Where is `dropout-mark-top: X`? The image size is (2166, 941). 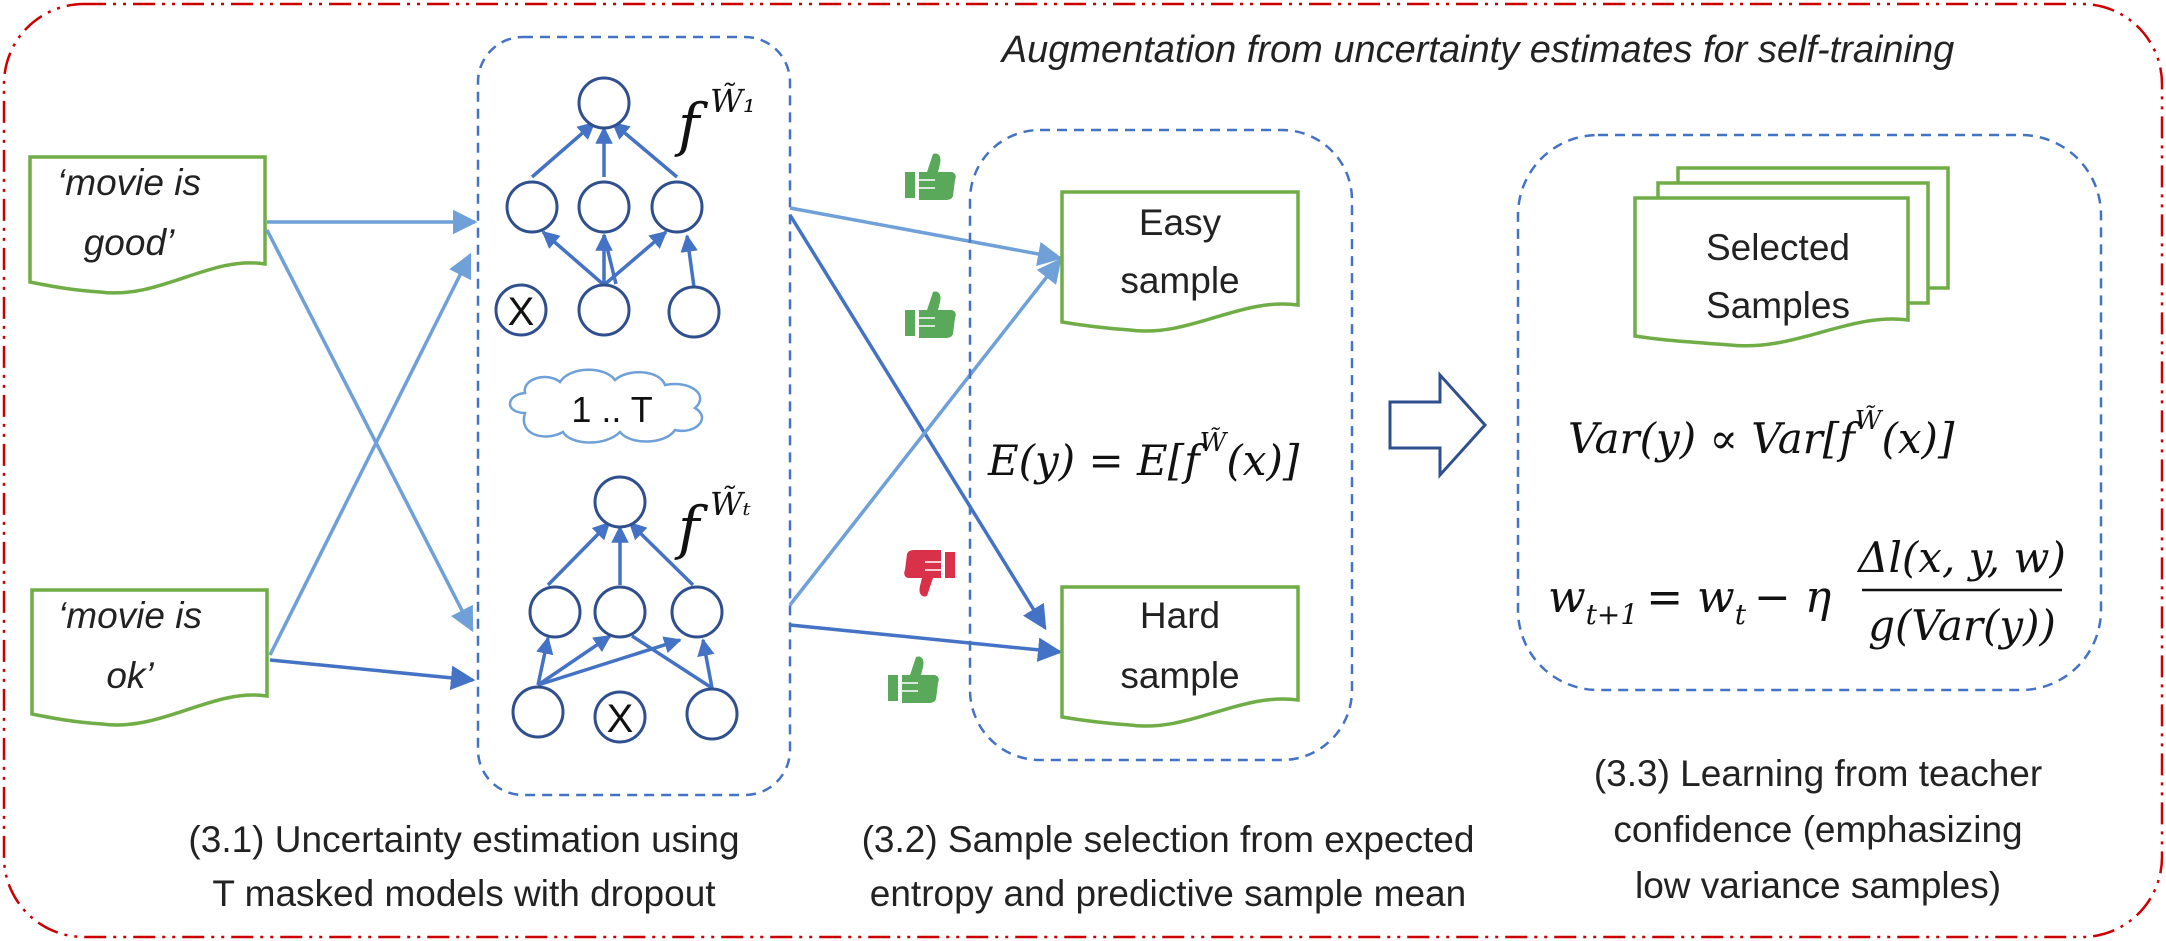 dropout-mark-top: X is located at coordinates (521, 312).